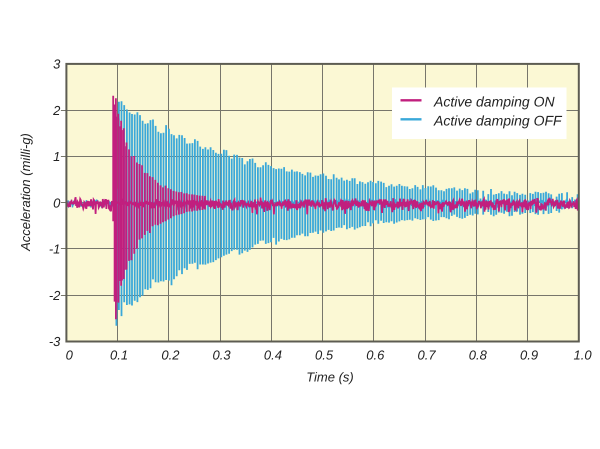  Describe the element at coordinates (375, 355) in the screenshot. I see `svg-text: 0.6` at that location.